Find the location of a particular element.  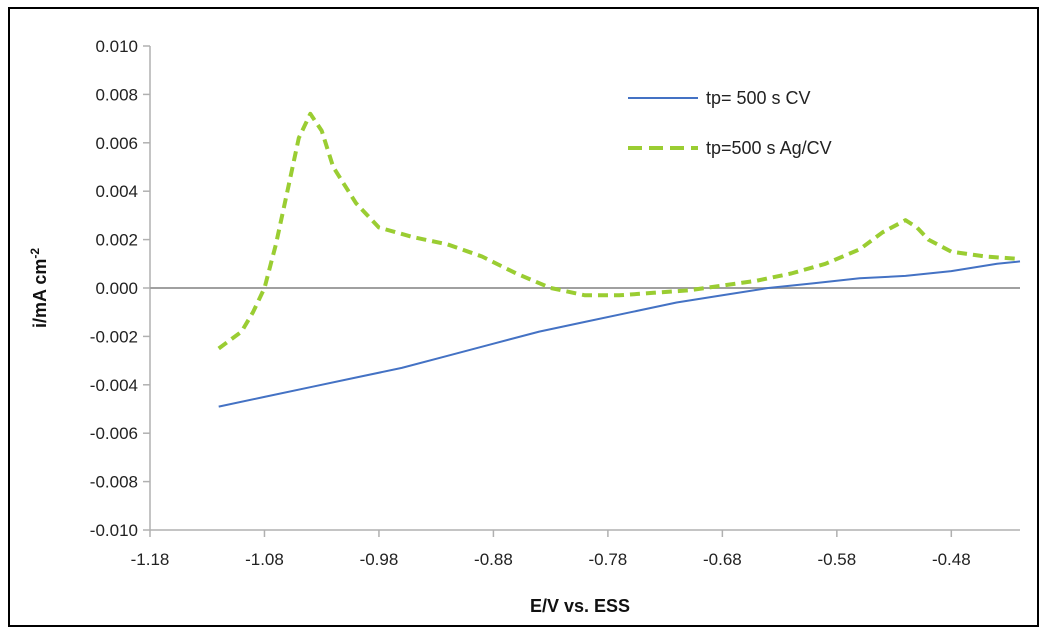

x-tick-label: -0.98 is located at coordinates (379, 559).